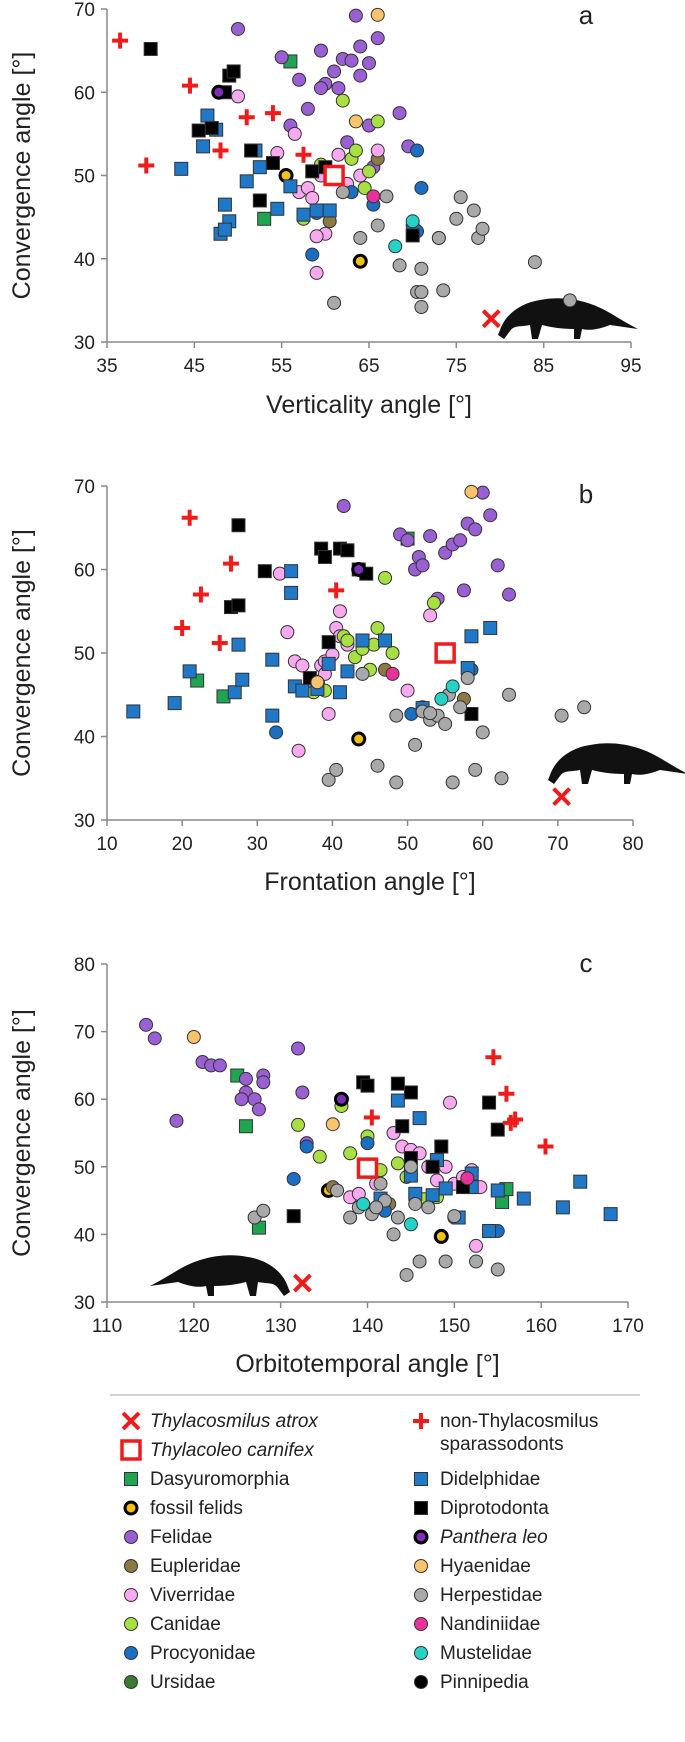 This screenshot has width=685, height=1742. I want to click on y-tick-label: 70, so click(84, 1033).